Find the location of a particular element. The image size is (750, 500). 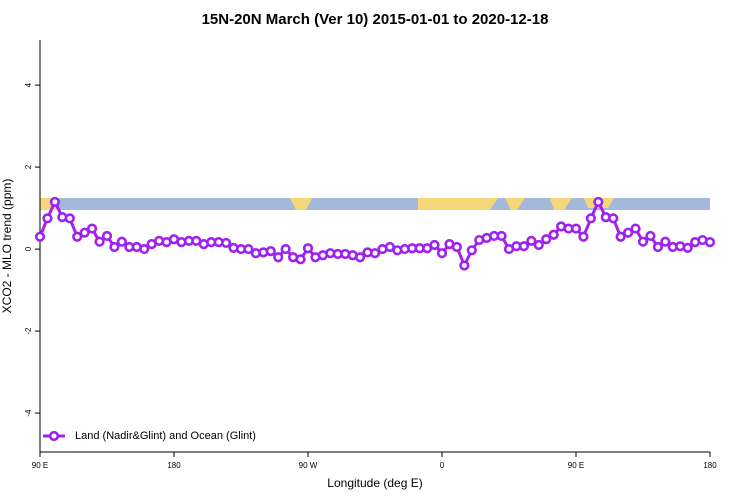

y-tick-label: 4 is located at coordinates (28, 84).